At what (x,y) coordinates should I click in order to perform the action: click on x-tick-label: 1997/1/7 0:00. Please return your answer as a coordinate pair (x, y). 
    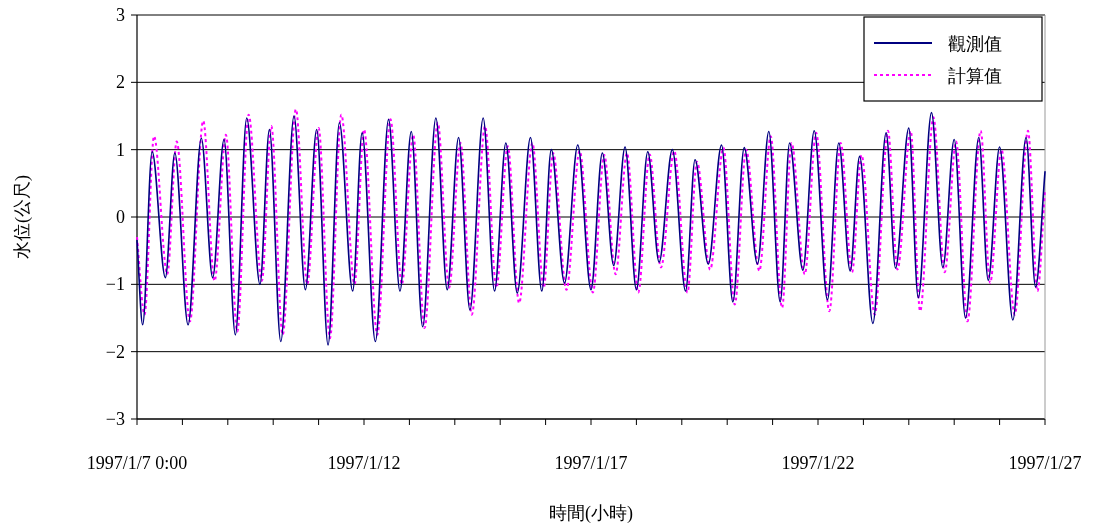
    Looking at the image, I should click on (137, 463).